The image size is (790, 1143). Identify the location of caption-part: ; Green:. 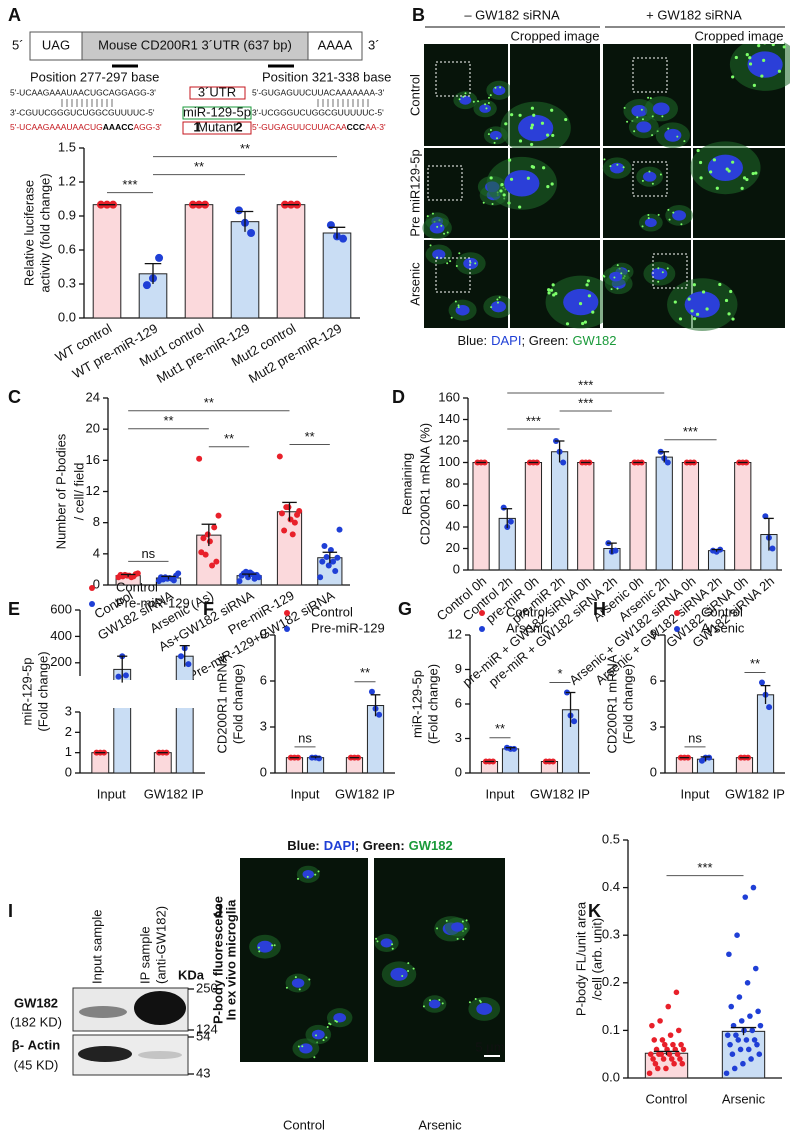
(544, 340).